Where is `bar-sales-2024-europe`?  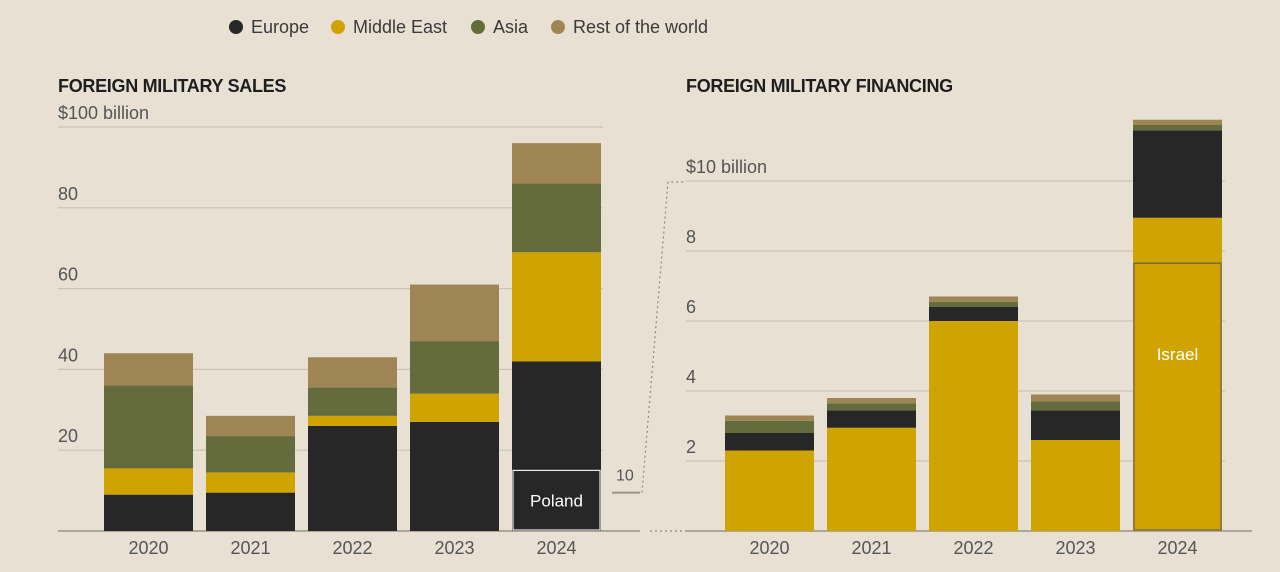 bar-sales-2024-europe is located at coordinates (556, 446).